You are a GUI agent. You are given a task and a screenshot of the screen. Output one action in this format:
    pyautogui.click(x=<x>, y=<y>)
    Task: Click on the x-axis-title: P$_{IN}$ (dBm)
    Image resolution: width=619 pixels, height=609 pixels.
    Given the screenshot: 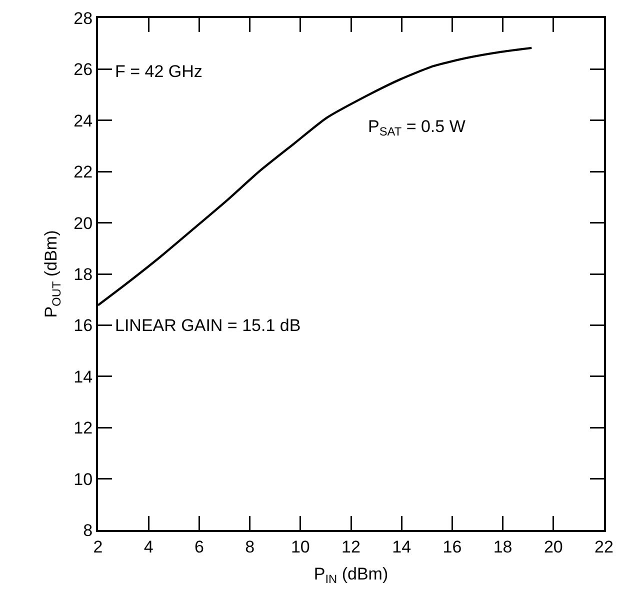 What is the action you would take?
    pyautogui.click(x=351, y=575)
    